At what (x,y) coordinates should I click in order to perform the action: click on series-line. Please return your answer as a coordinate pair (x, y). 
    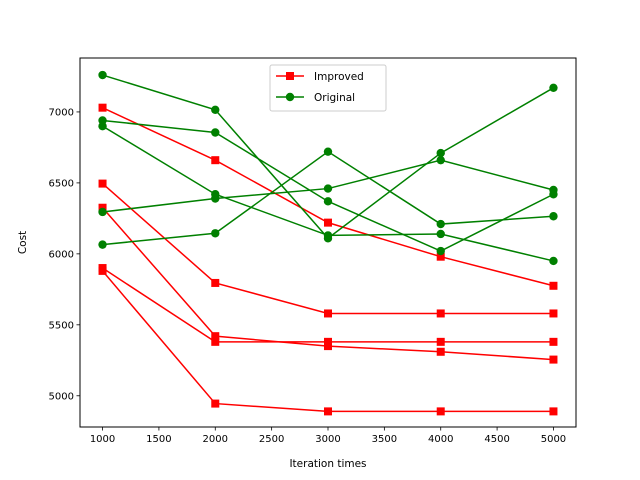
    Looking at the image, I should click on (328, 305).